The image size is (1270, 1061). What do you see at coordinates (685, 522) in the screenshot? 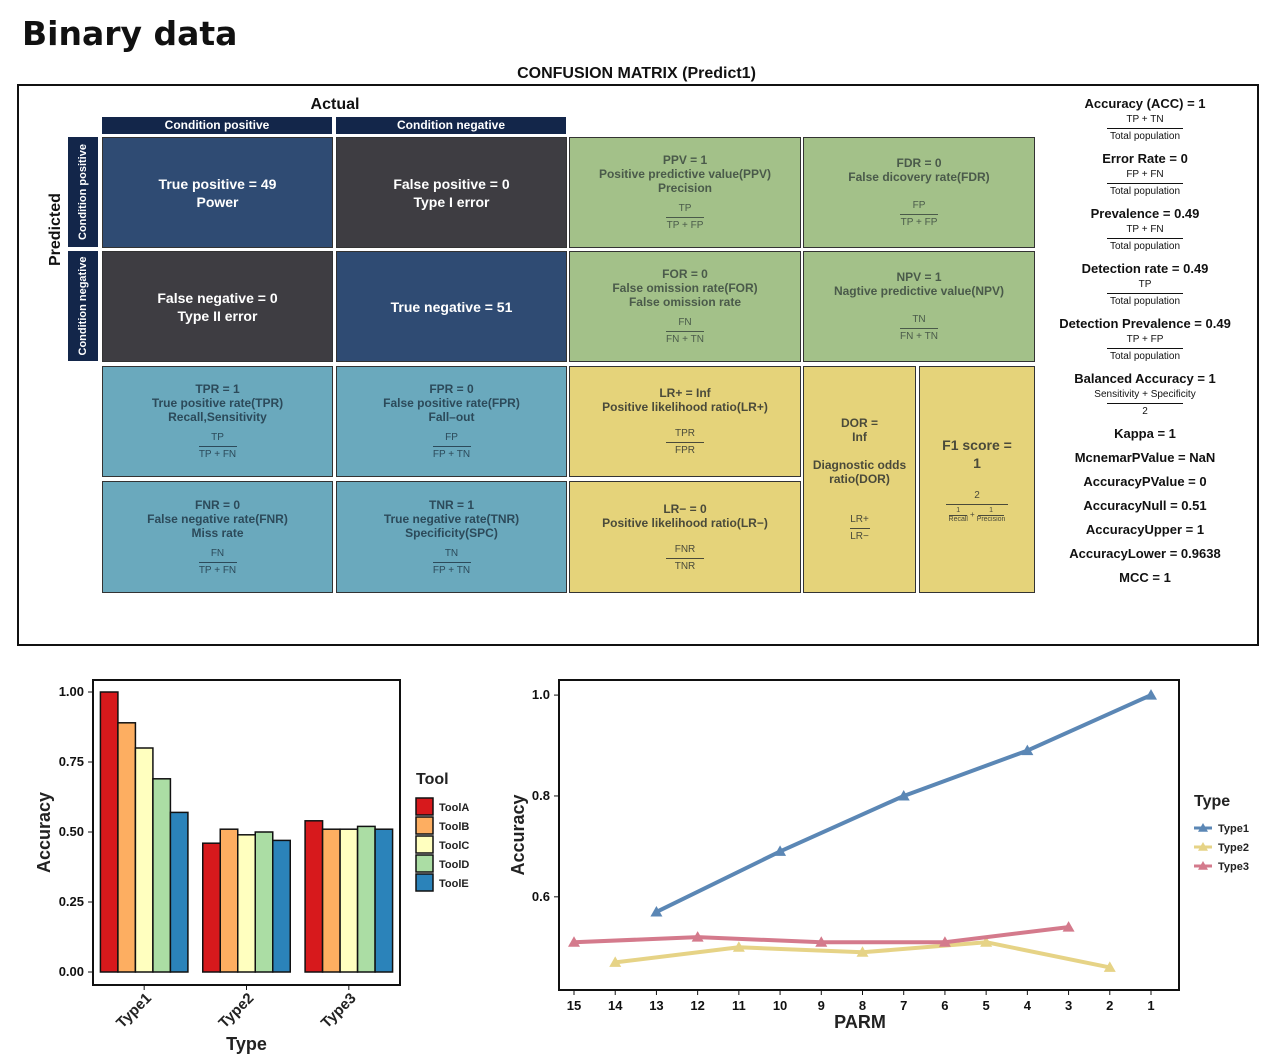
I see `lrn-line2: Positive likelihood ratio(LR−)` at bounding box center [685, 522].